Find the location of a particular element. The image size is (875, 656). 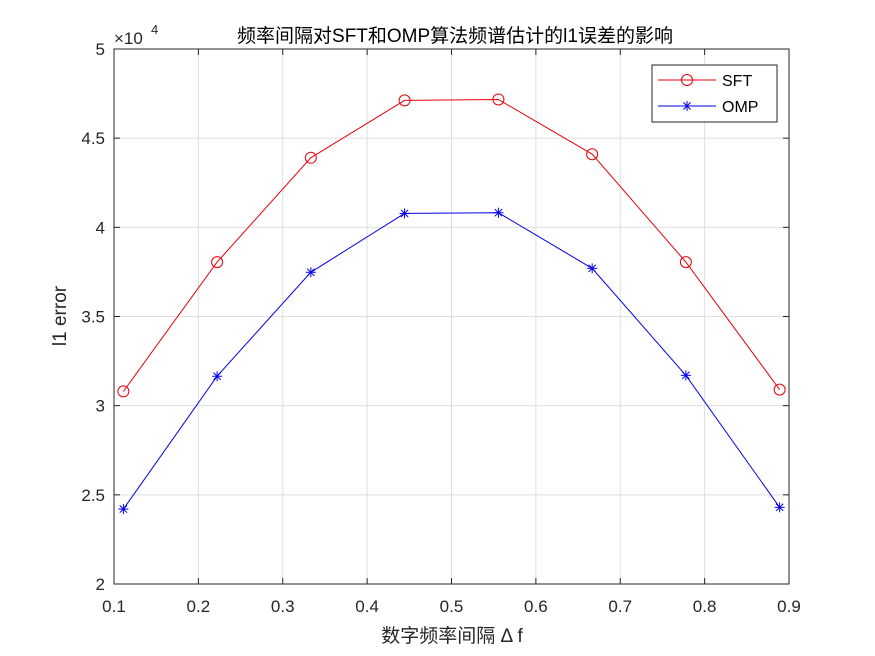

x-tick-label: 0.7 is located at coordinates (620, 606).